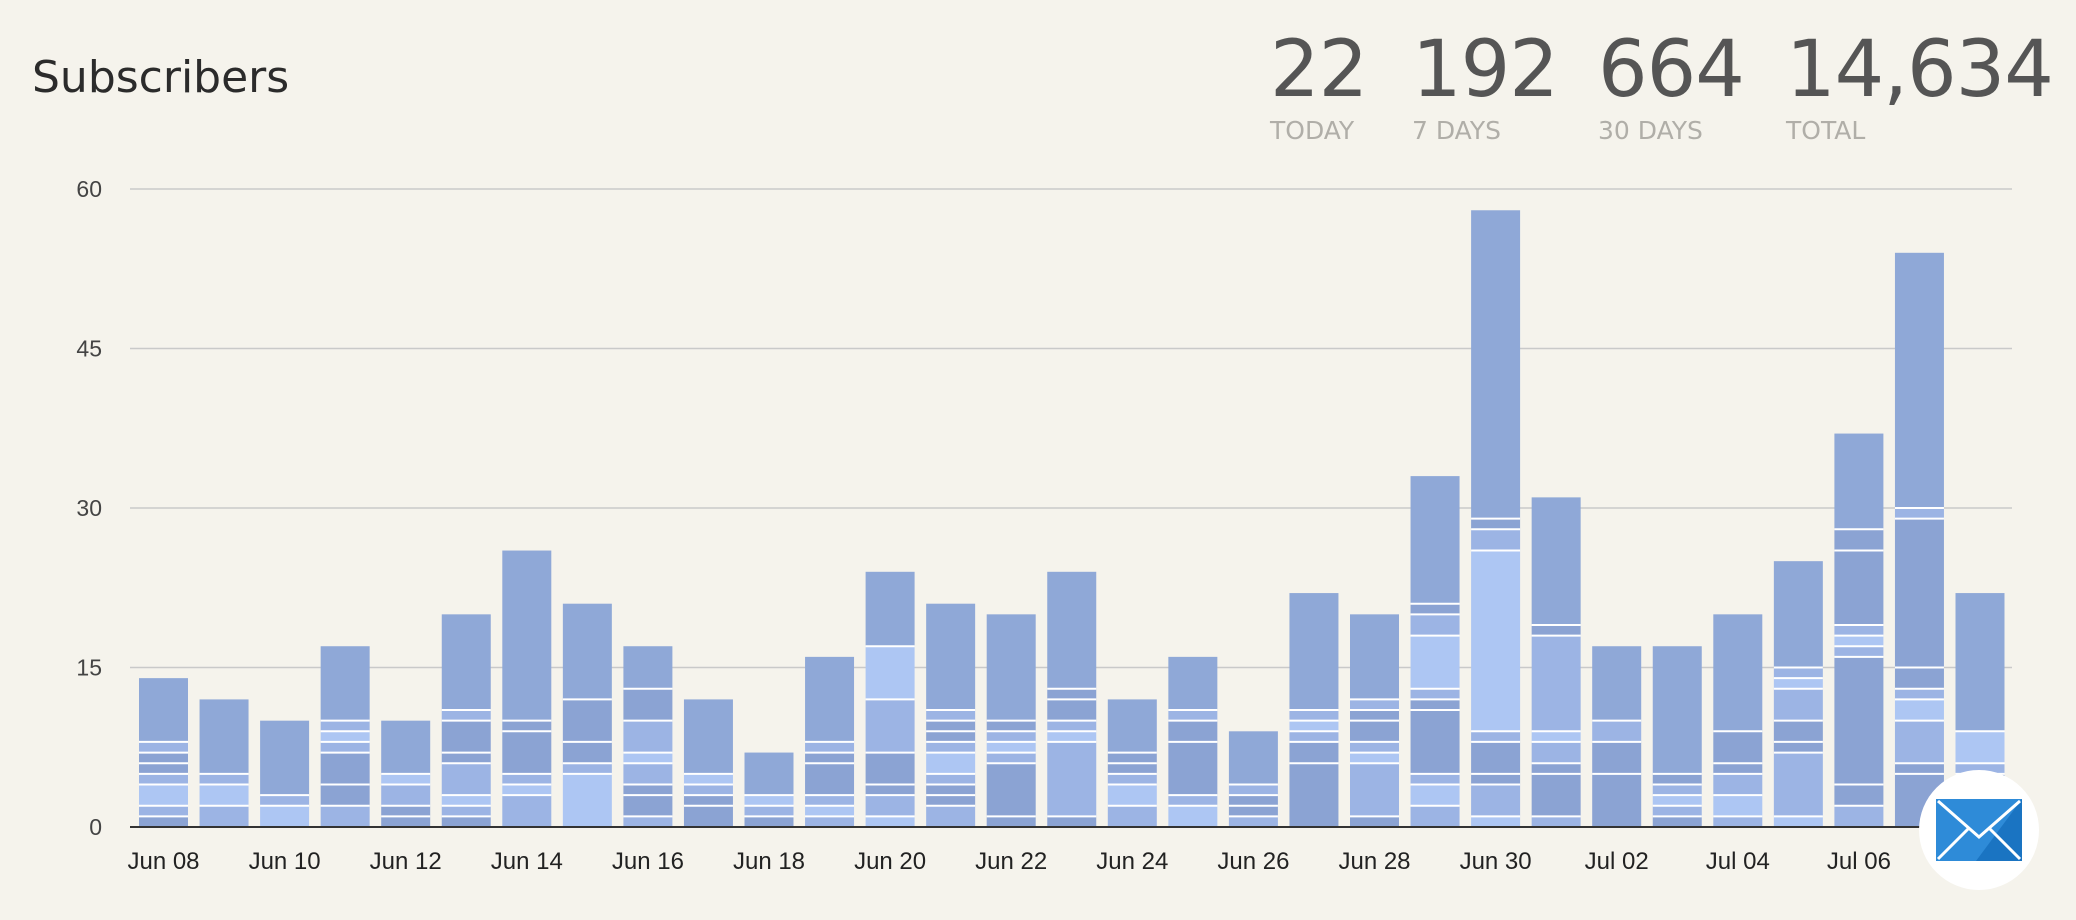 This screenshot has height=920, width=2076. Describe the element at coordinates (1374, 861) in the screenshot. I see `x-tick-label: Jun 28` at that location.